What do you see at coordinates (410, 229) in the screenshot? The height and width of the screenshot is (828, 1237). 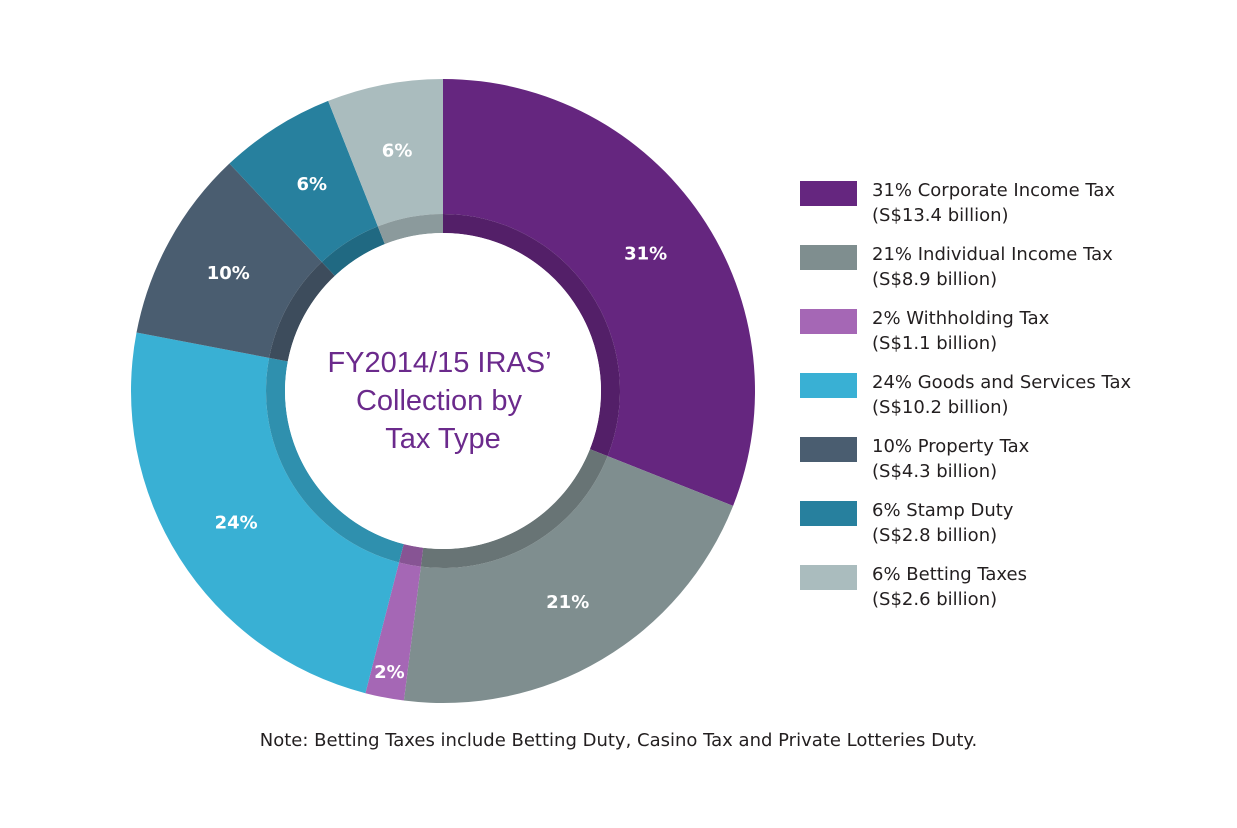 I see `slice-inner-betting-taxes` at bounding box center [410, 229].